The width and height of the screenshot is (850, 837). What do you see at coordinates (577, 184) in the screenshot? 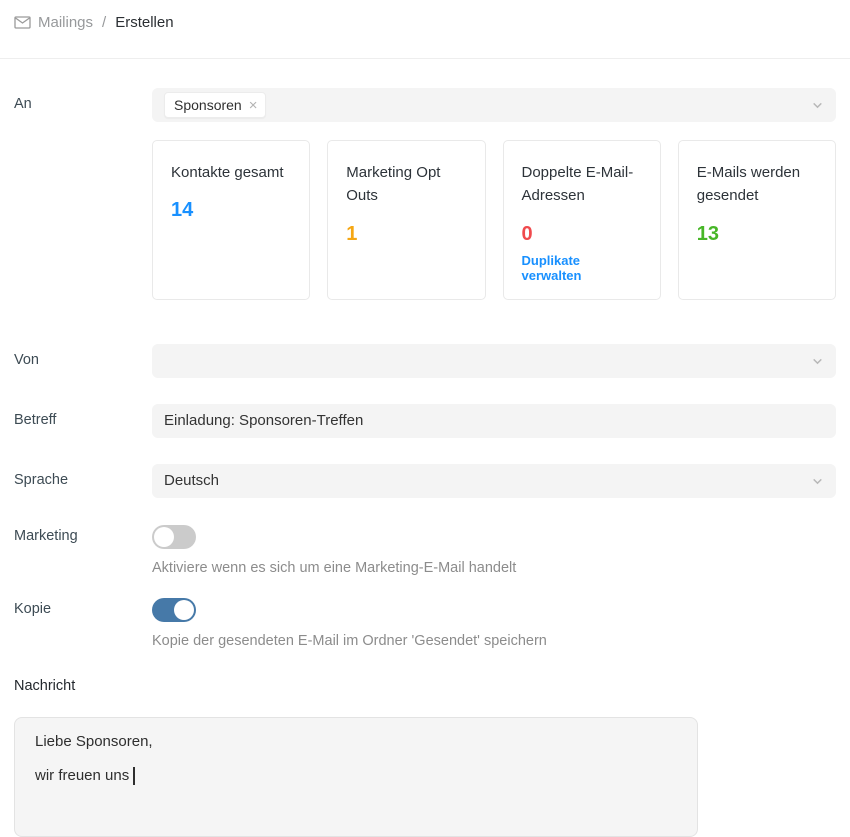
I see `stat-title: Doppelte E-Mail-Adressen` at bounding box center [577, 184].